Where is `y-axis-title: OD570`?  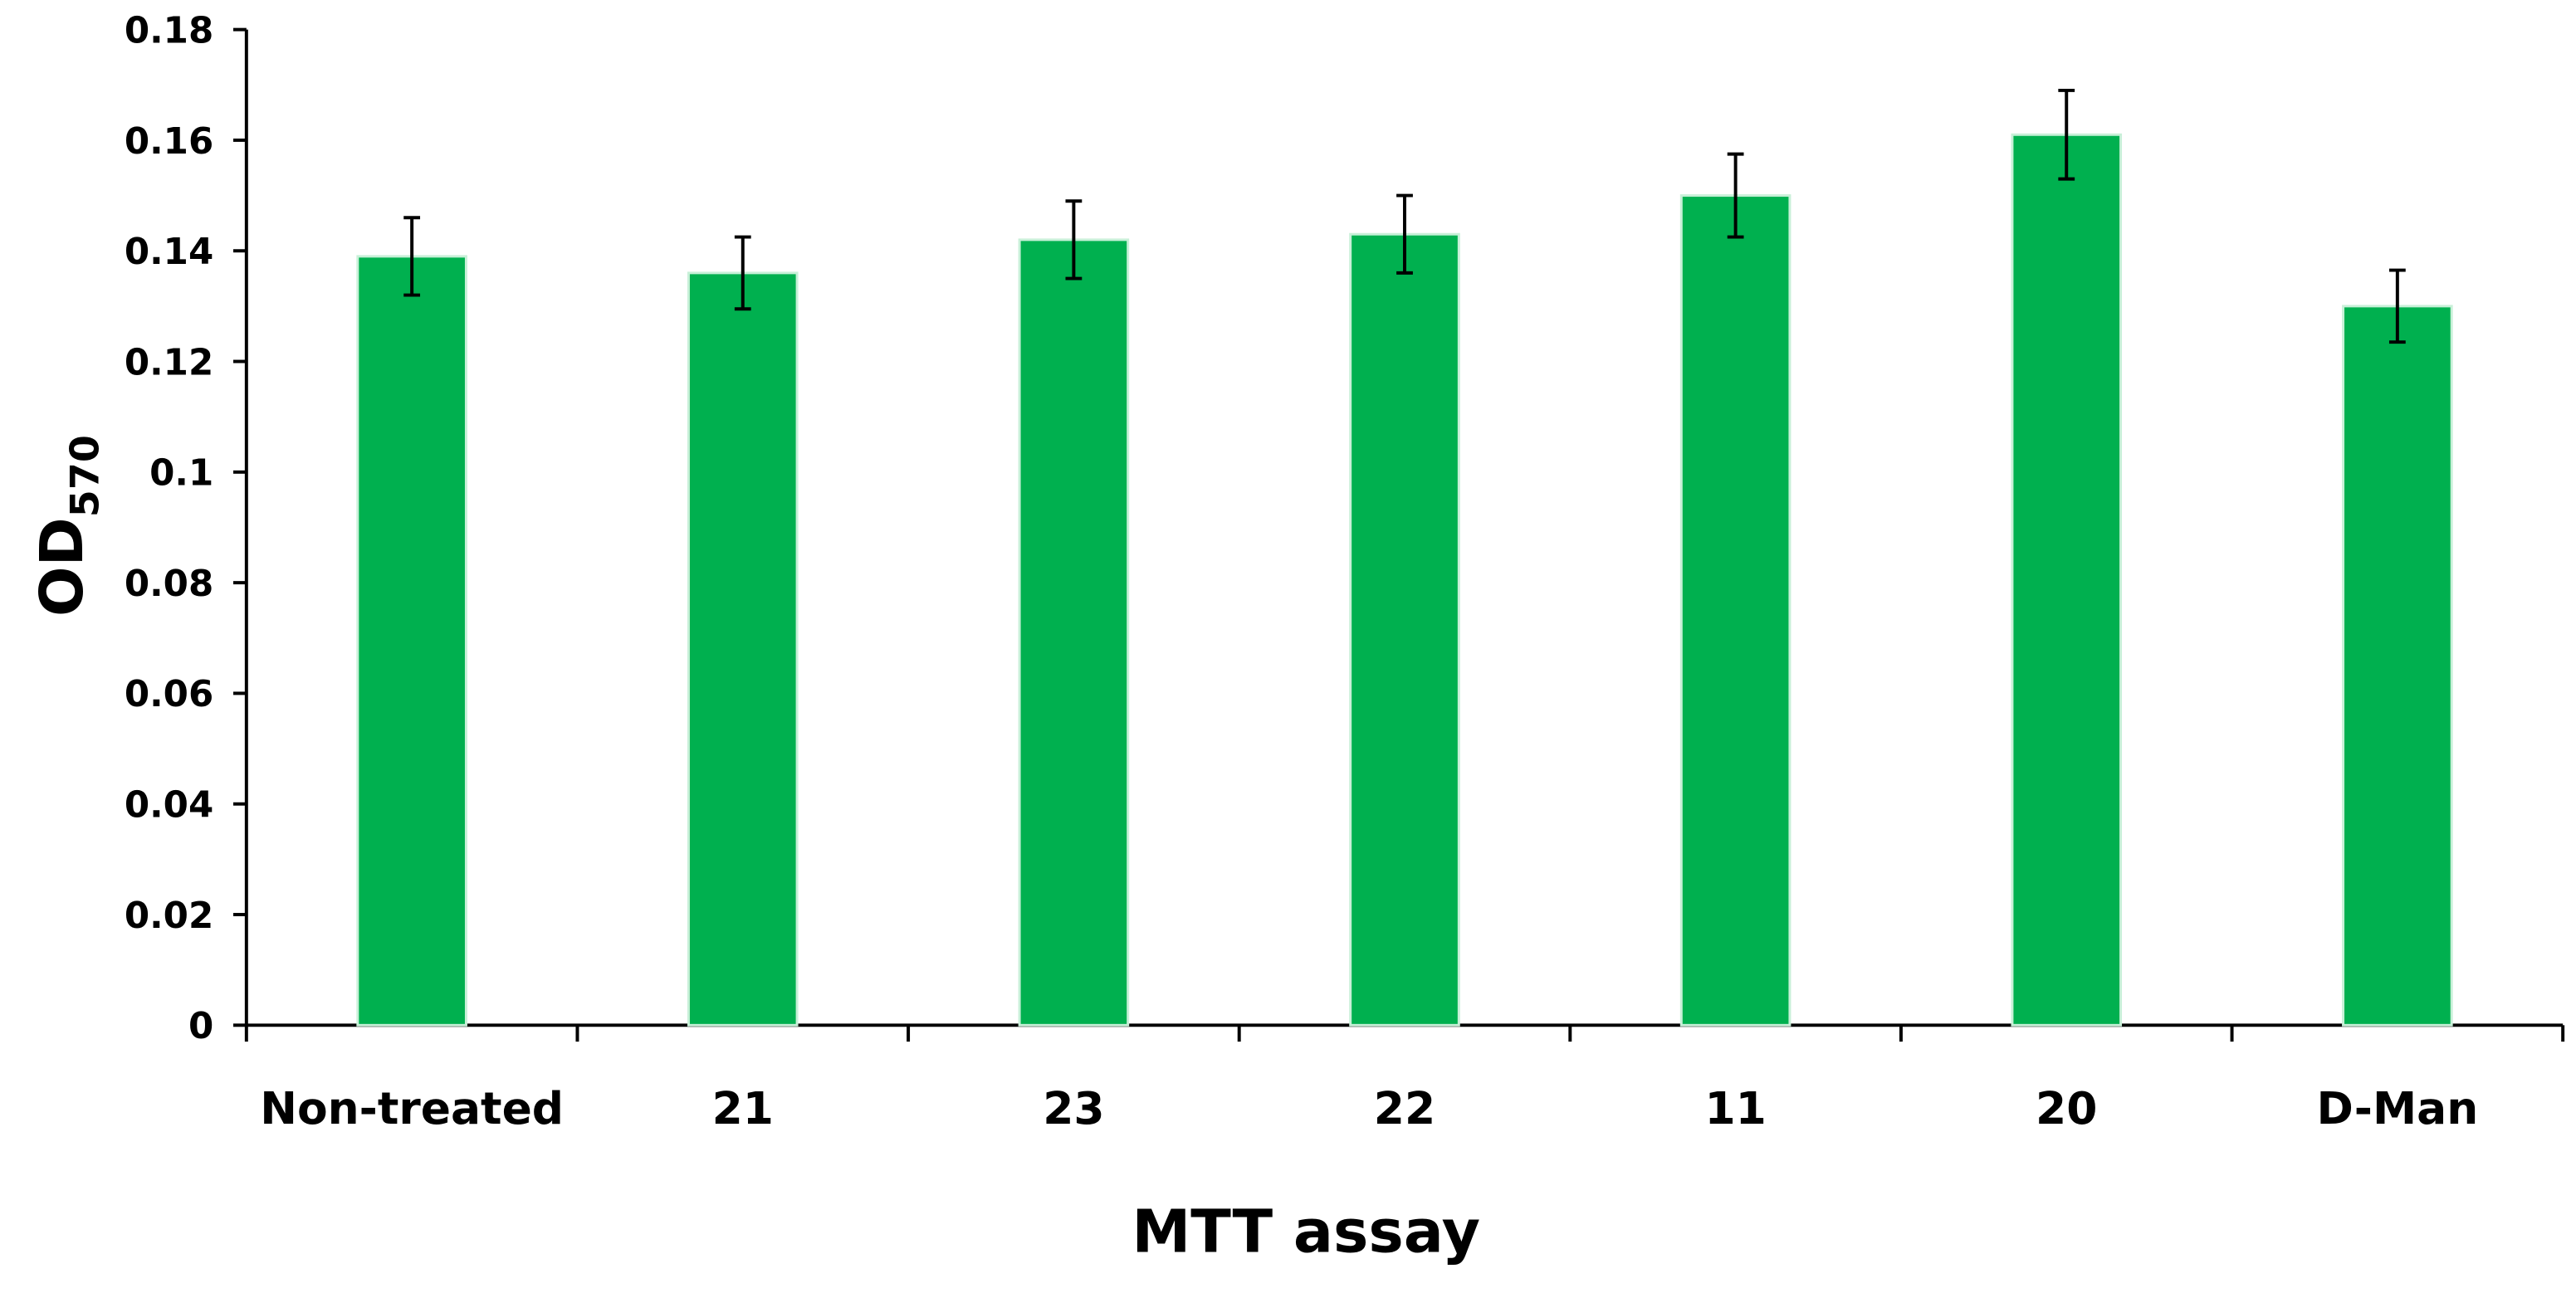
y-axis-title: OD570 is located at coordinates (68, 526).